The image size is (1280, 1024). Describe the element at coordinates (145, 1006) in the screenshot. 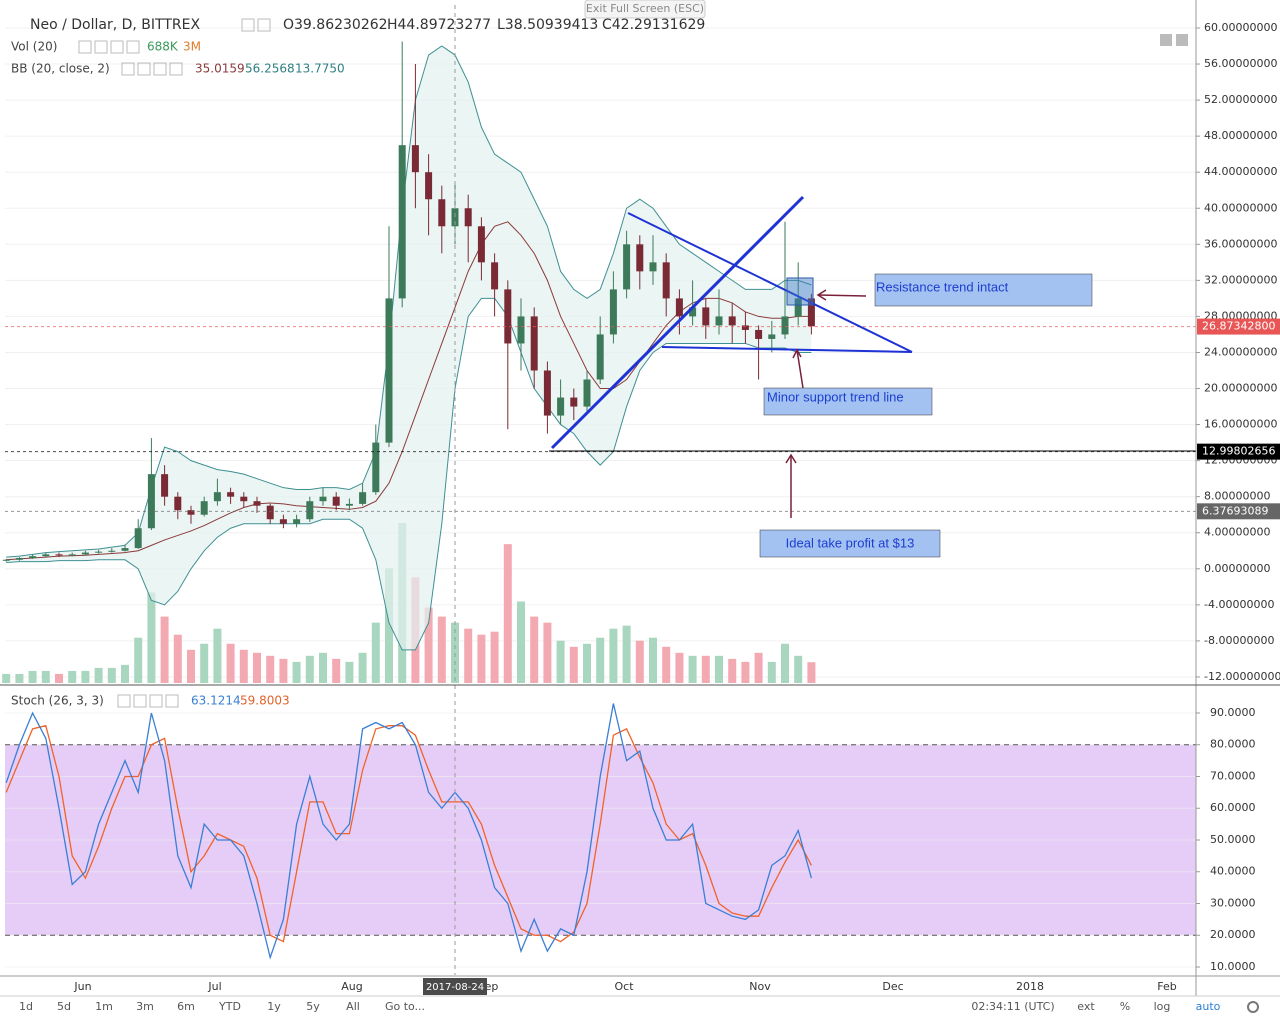

I see `range-button: 3m` at that location.